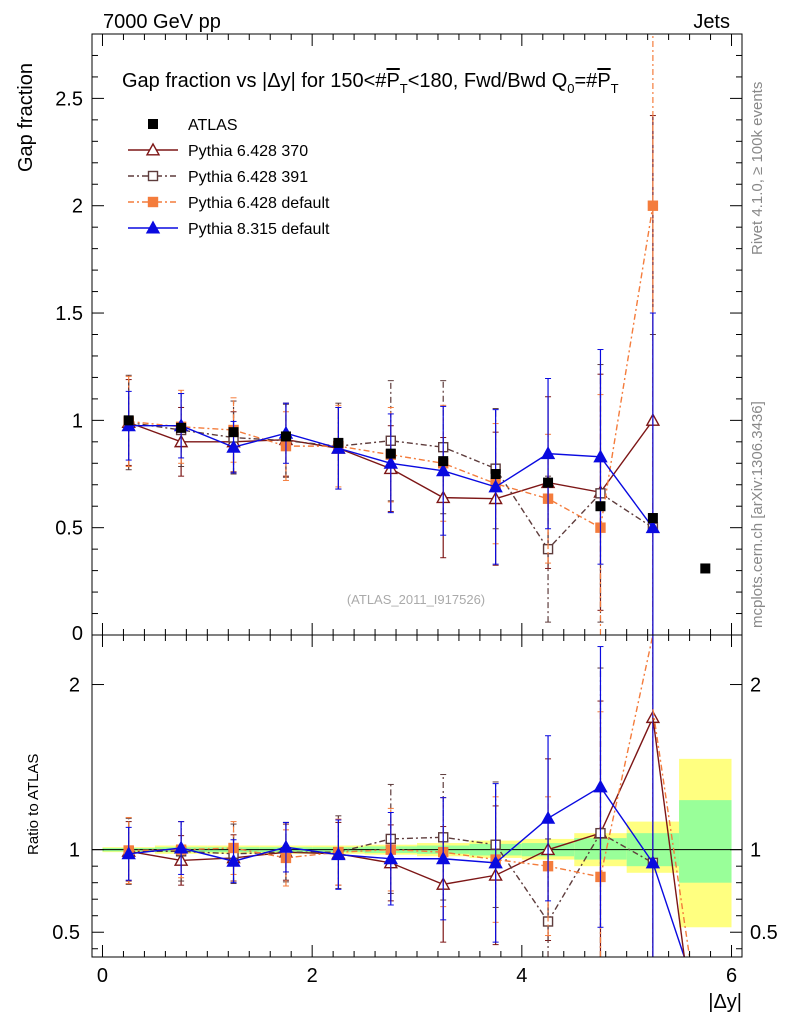 The height and width of the screenshot is (1024, 786). I want to click on analysis-watermark: (ATLAS_2011_I917526), so click(416, 599).